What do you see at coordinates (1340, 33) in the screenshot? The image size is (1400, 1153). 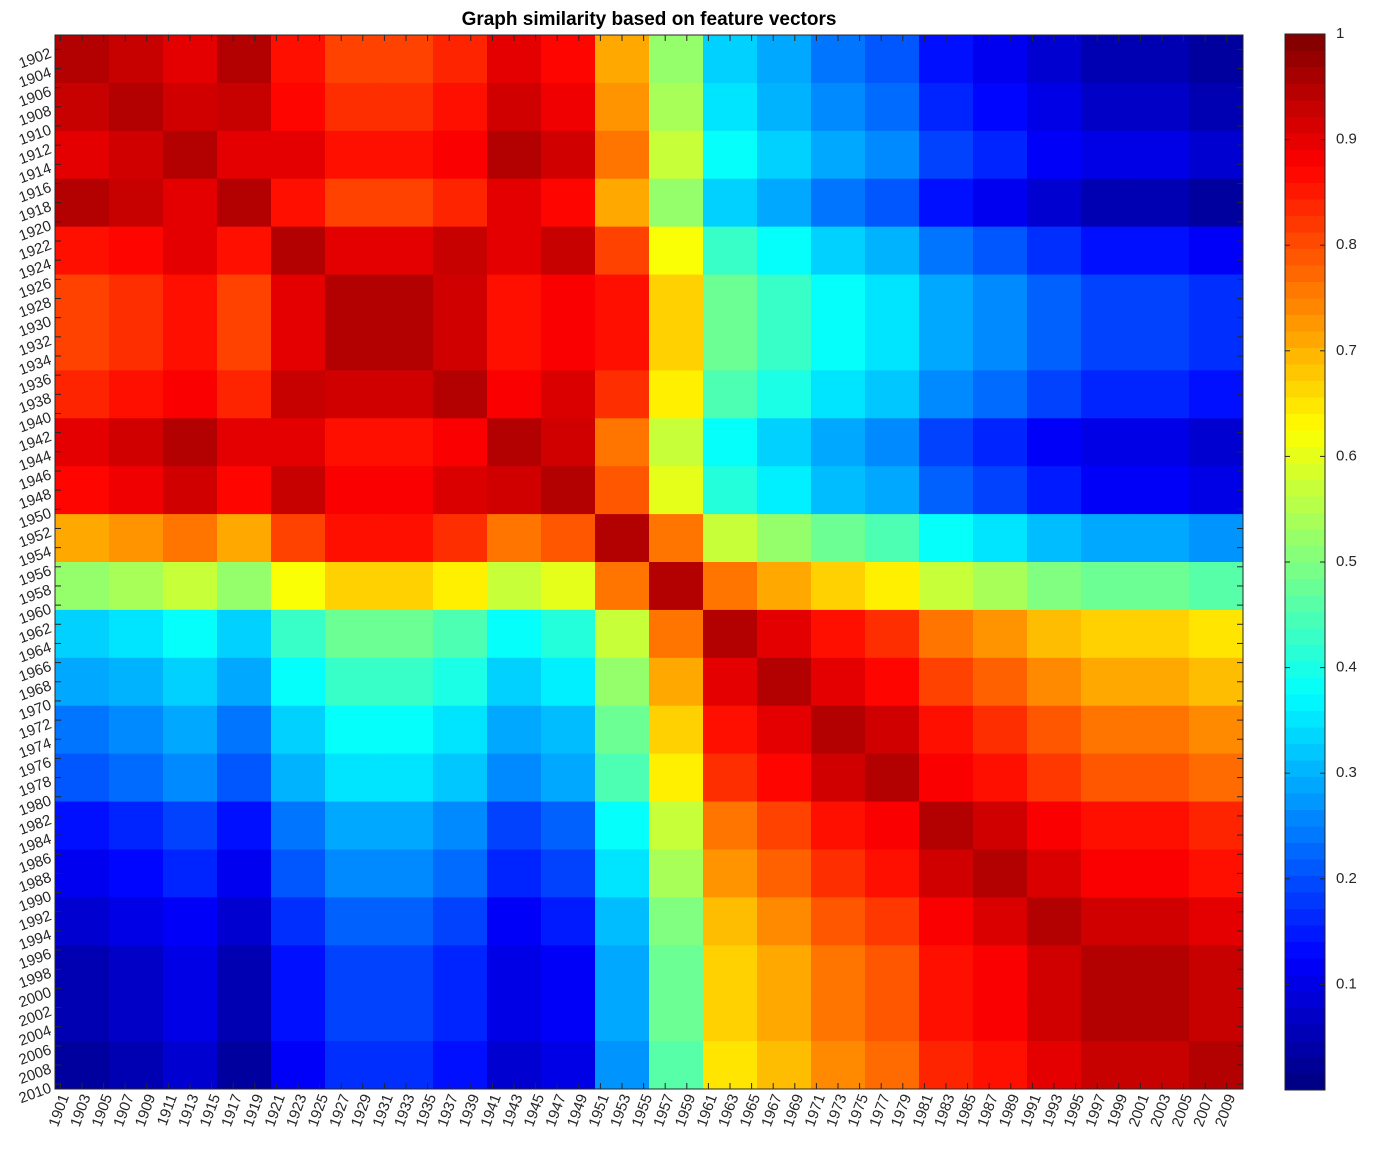 I see `colorbar-tick-label: 1` at bounding box center [1340, 33].